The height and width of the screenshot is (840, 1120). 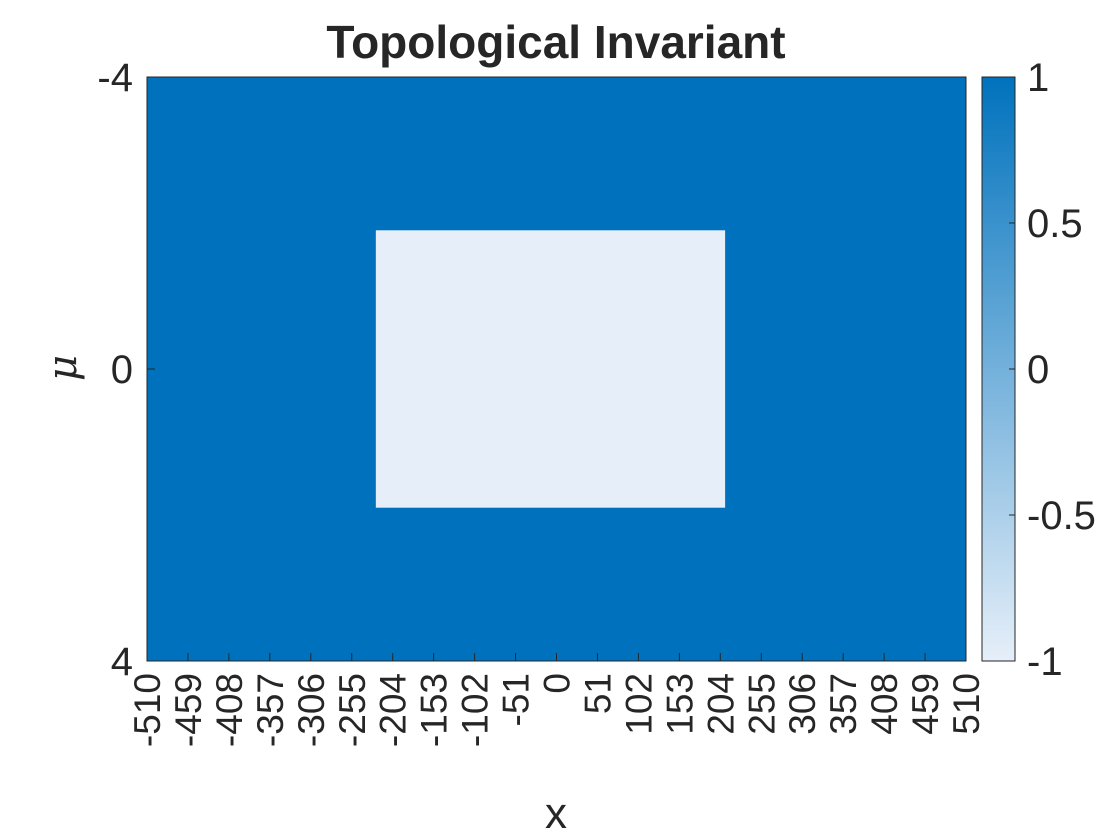 I want to click on x-tick-label: -153, so click(x=434, y=710).